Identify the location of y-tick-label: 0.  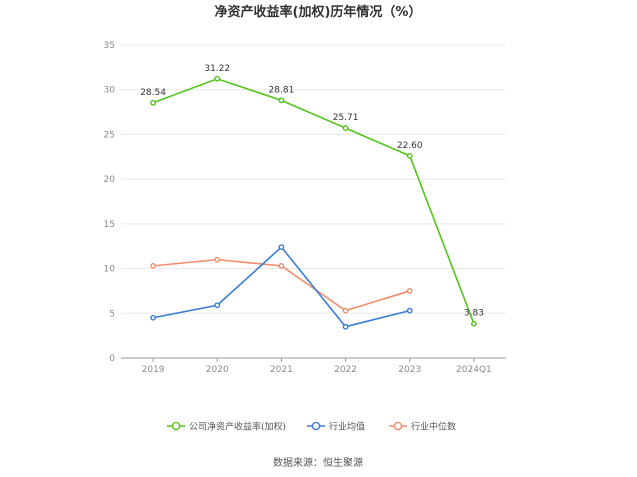
(112, 359).